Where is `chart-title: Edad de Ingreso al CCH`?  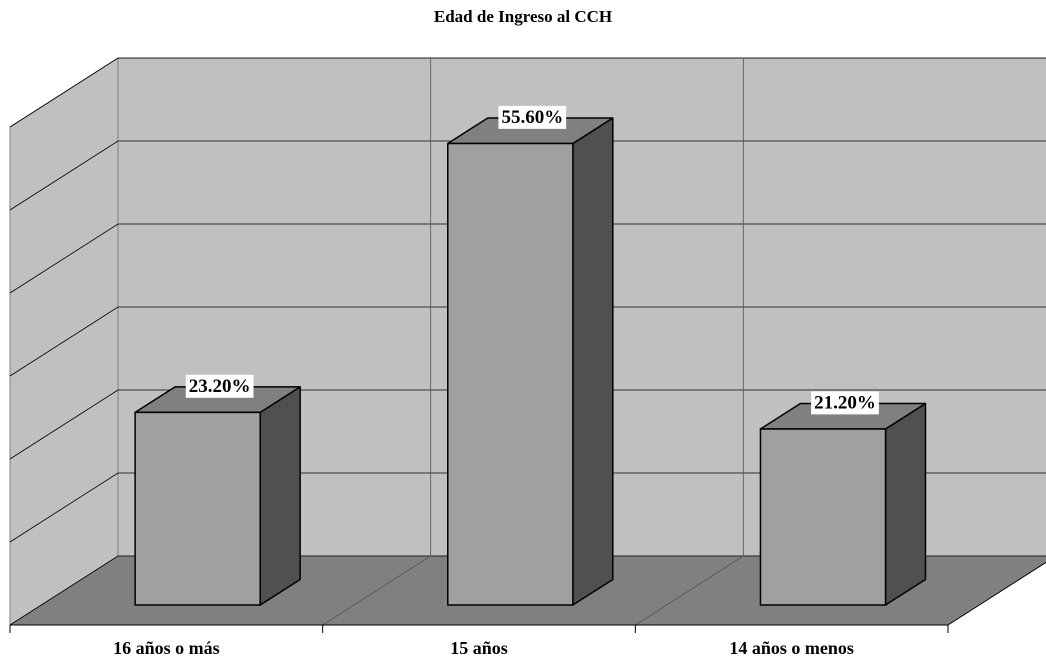
chart-title: Edad de Ingreso al CCH is located at coordinates (523, 16).